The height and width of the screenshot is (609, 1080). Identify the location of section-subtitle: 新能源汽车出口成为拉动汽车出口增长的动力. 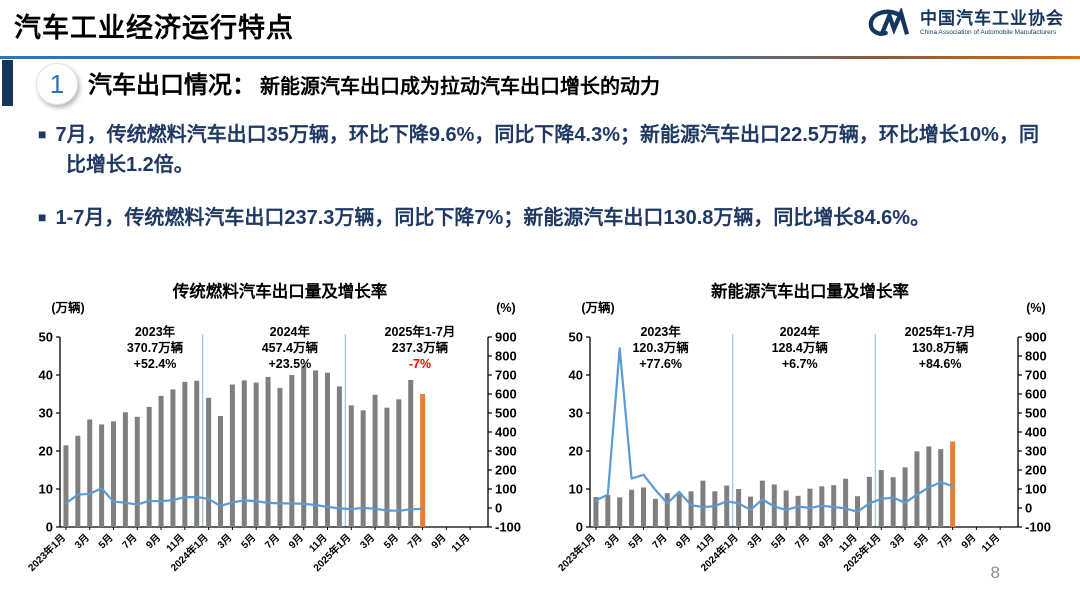
(460, 87).